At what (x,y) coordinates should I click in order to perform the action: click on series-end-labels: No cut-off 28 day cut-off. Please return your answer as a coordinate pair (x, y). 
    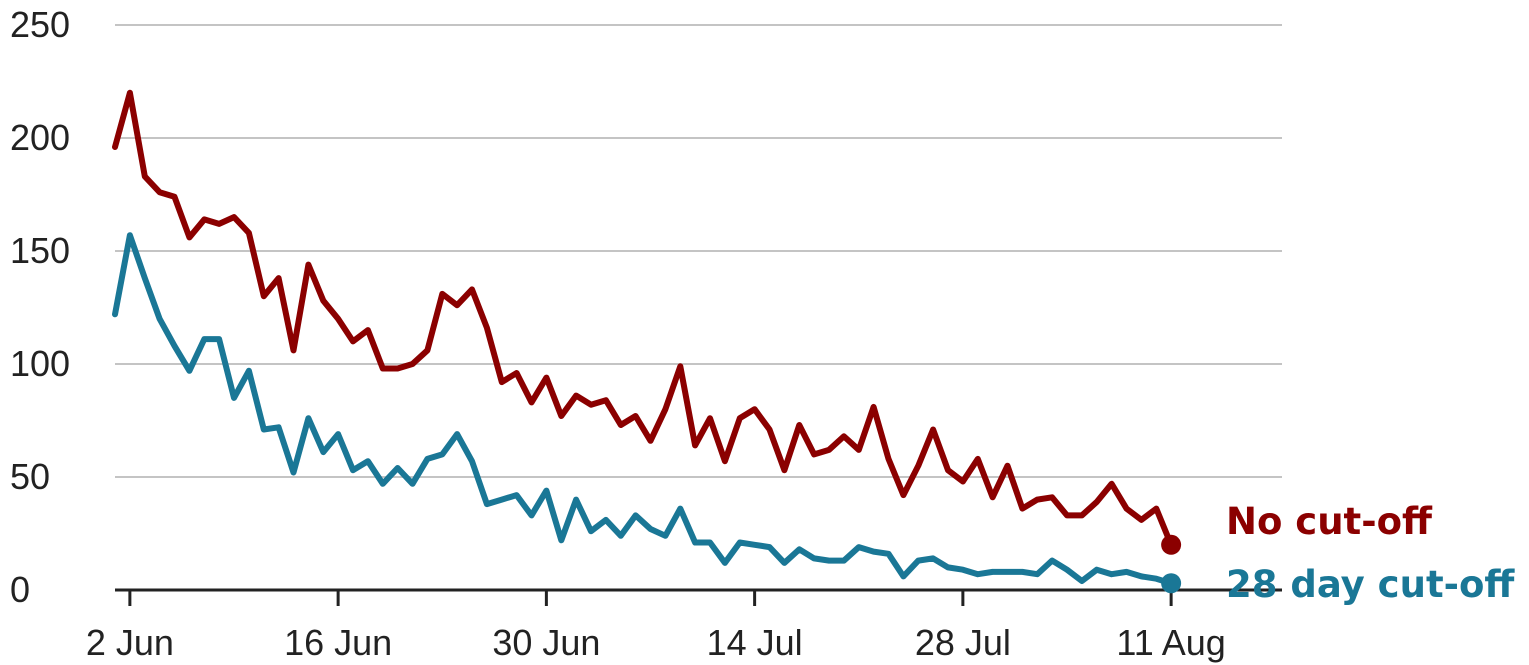
    Looking at the image, I should click on (1370, 553).